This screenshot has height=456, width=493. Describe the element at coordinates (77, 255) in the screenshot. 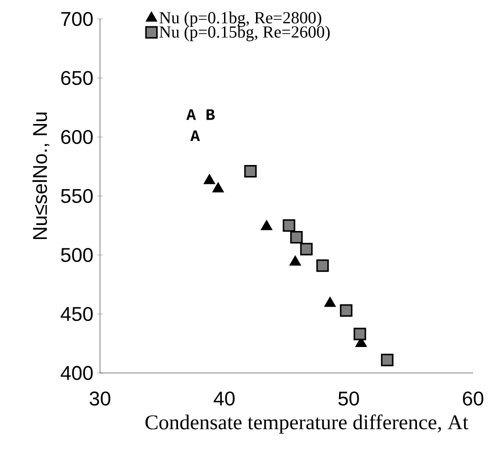

I see `y-tick-label: 500` at that location.